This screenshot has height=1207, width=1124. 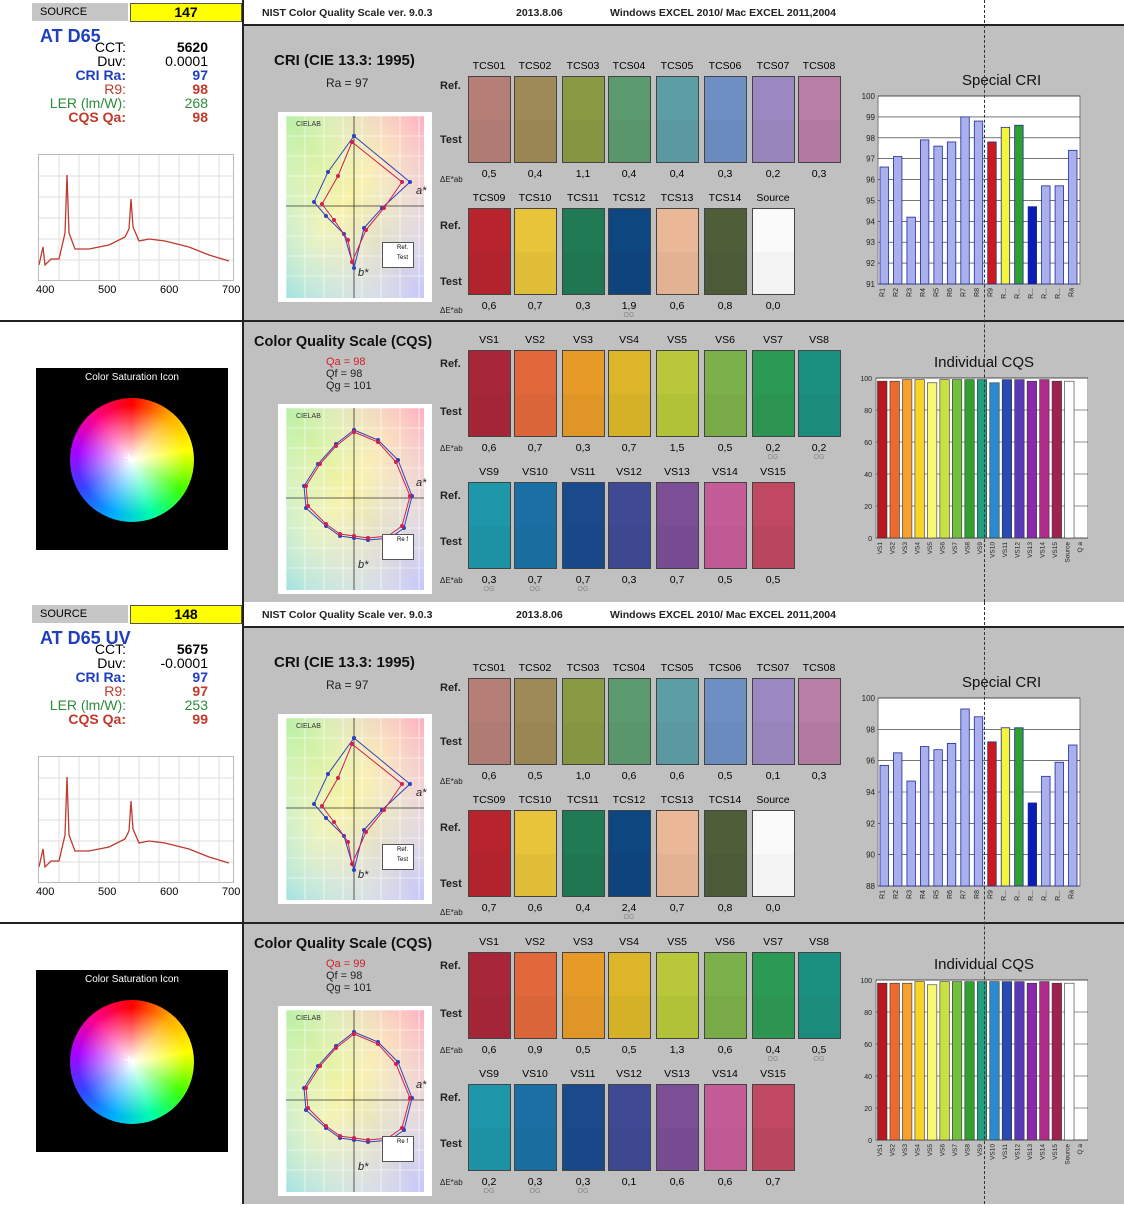 I want to click on stat-value: 99, so click(x=200, y=719).